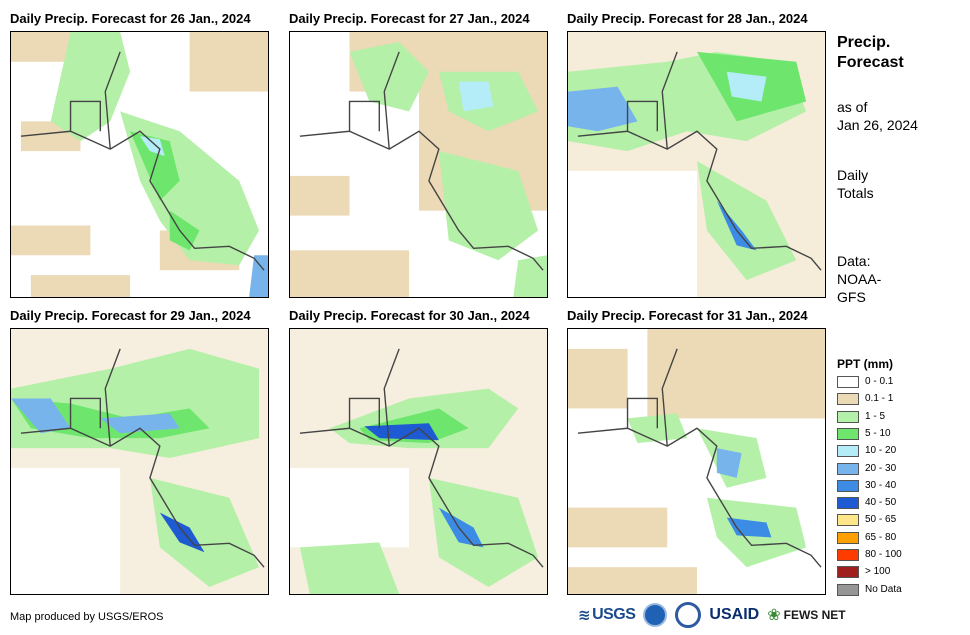 This screenshot has width=970, height=635. I want to click on map-1-canvas, so click(139, 164).